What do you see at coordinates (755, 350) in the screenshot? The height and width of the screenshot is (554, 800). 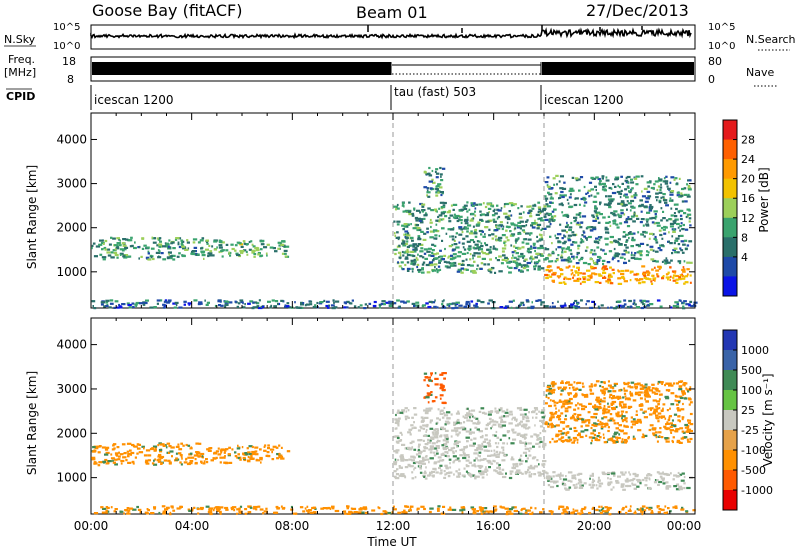 I see `vel-cbar-tick-0: 1000` at bounding box center [755, 350].